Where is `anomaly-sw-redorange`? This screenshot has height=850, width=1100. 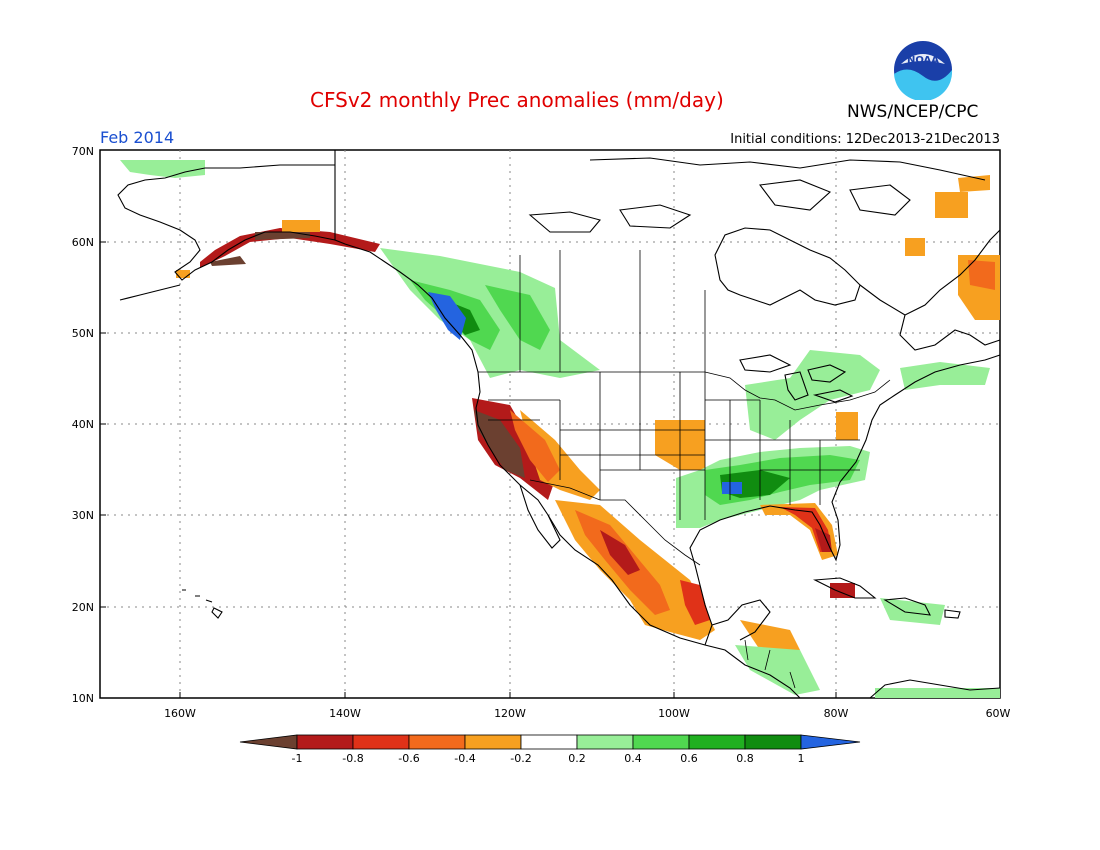
anomaly-sw-redorange is located at coordinates (535, 446).